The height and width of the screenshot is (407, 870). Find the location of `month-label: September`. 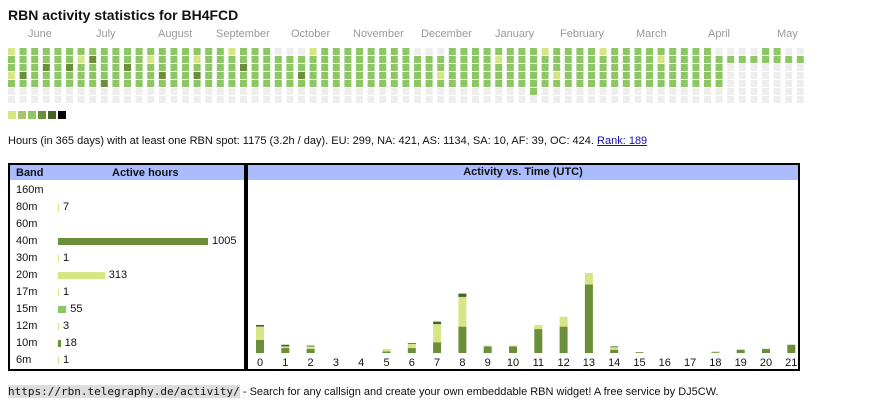

month-label: September is located at coordinates (243, 34).